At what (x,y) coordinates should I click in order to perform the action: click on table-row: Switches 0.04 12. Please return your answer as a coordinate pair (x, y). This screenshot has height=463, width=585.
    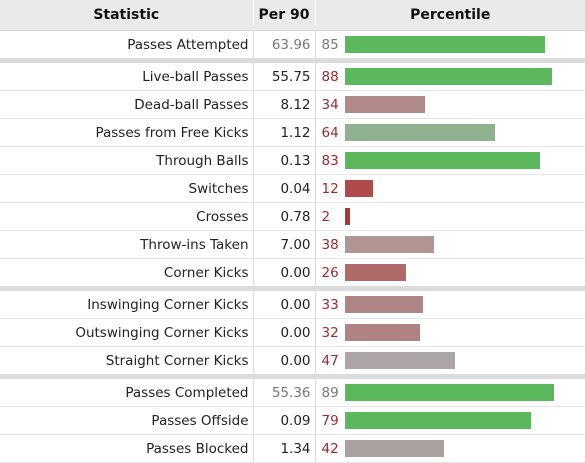
    Looking at the image, I should click on (292, 188).